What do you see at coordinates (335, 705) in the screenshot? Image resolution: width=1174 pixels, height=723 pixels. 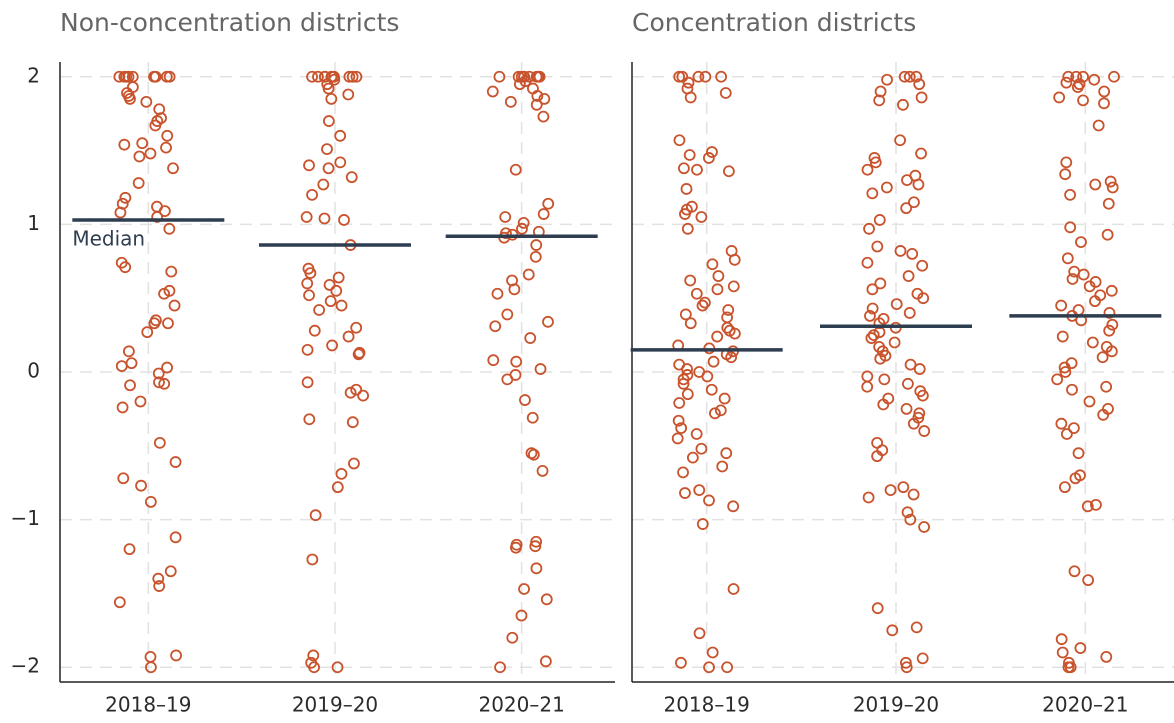 I see `x-tick-label: 2019–20` at bounding box center [335, 705].